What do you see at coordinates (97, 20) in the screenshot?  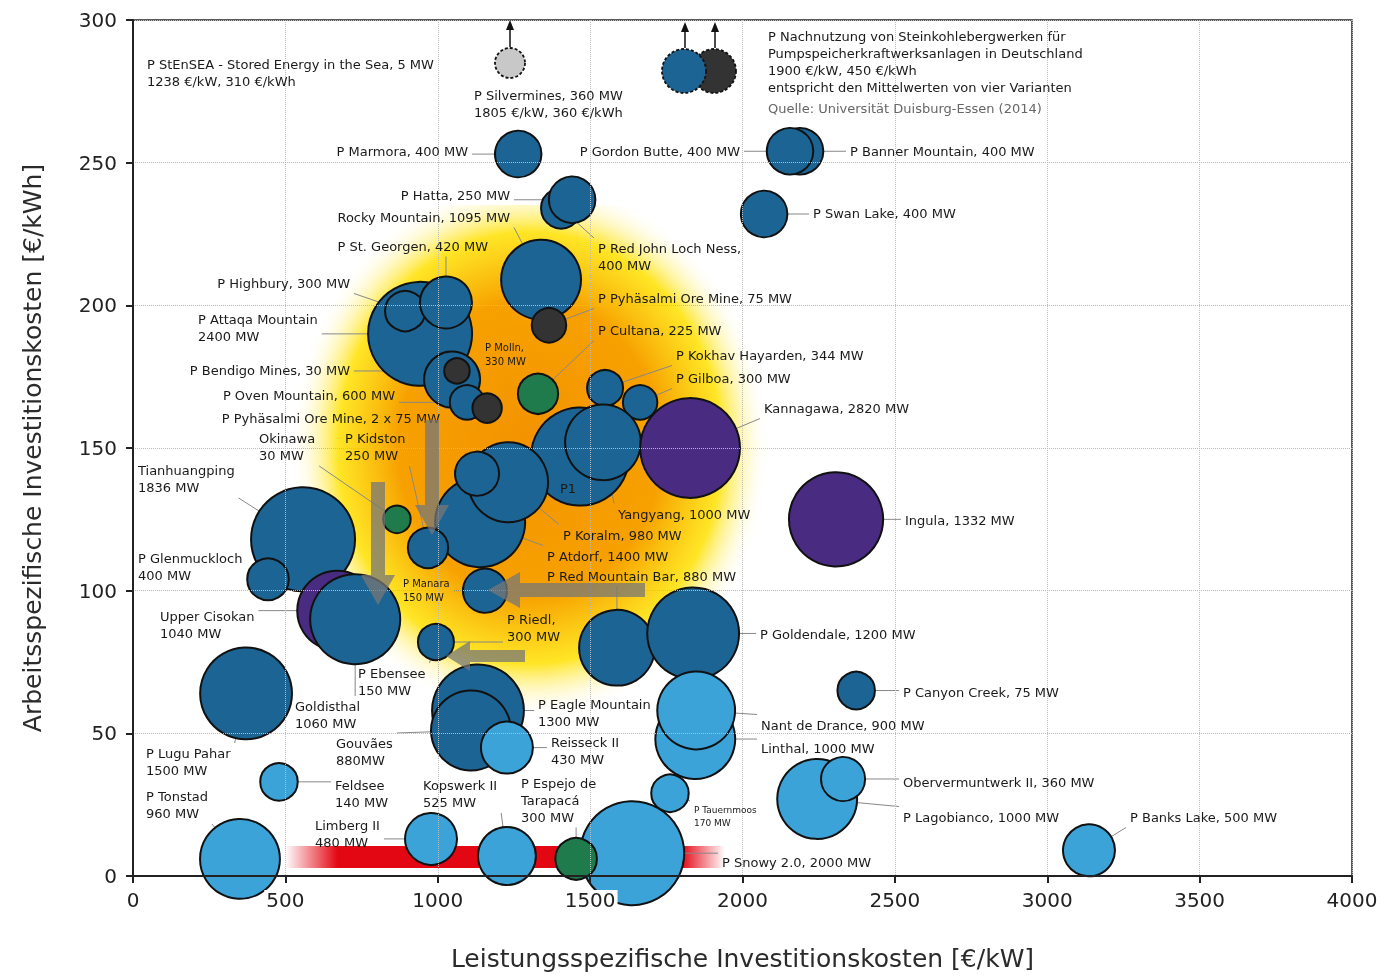 I see `y-tick-label: 300` at bounding box center [97, 20].